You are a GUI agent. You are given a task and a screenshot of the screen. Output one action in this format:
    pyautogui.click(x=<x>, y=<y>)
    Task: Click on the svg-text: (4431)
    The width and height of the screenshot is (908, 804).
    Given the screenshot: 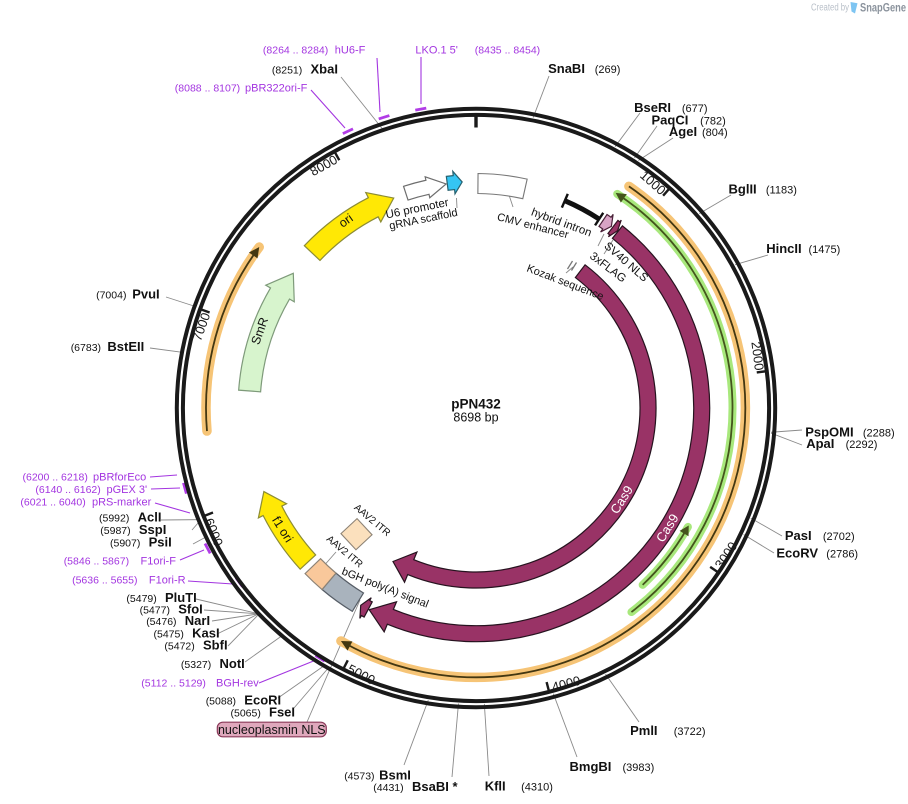 What is the action you would take?
    pyautogui.click(x=388, y=788)
    